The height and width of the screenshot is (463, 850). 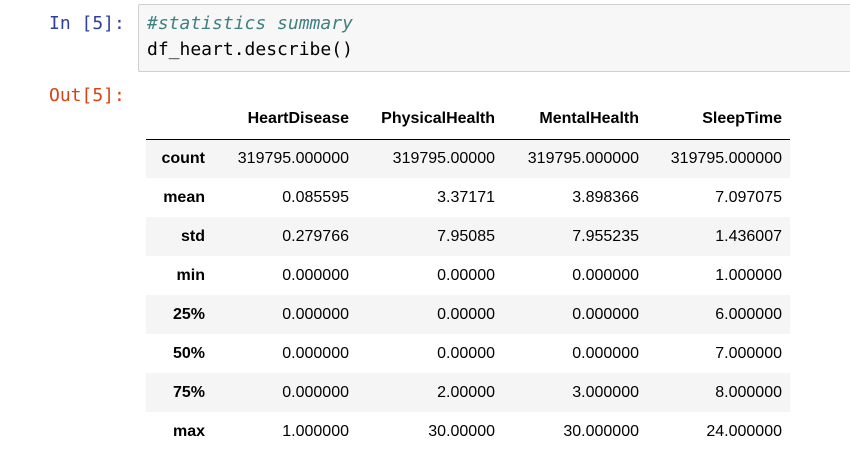 I want to click on row-label: min, so click(x=190, y=275).